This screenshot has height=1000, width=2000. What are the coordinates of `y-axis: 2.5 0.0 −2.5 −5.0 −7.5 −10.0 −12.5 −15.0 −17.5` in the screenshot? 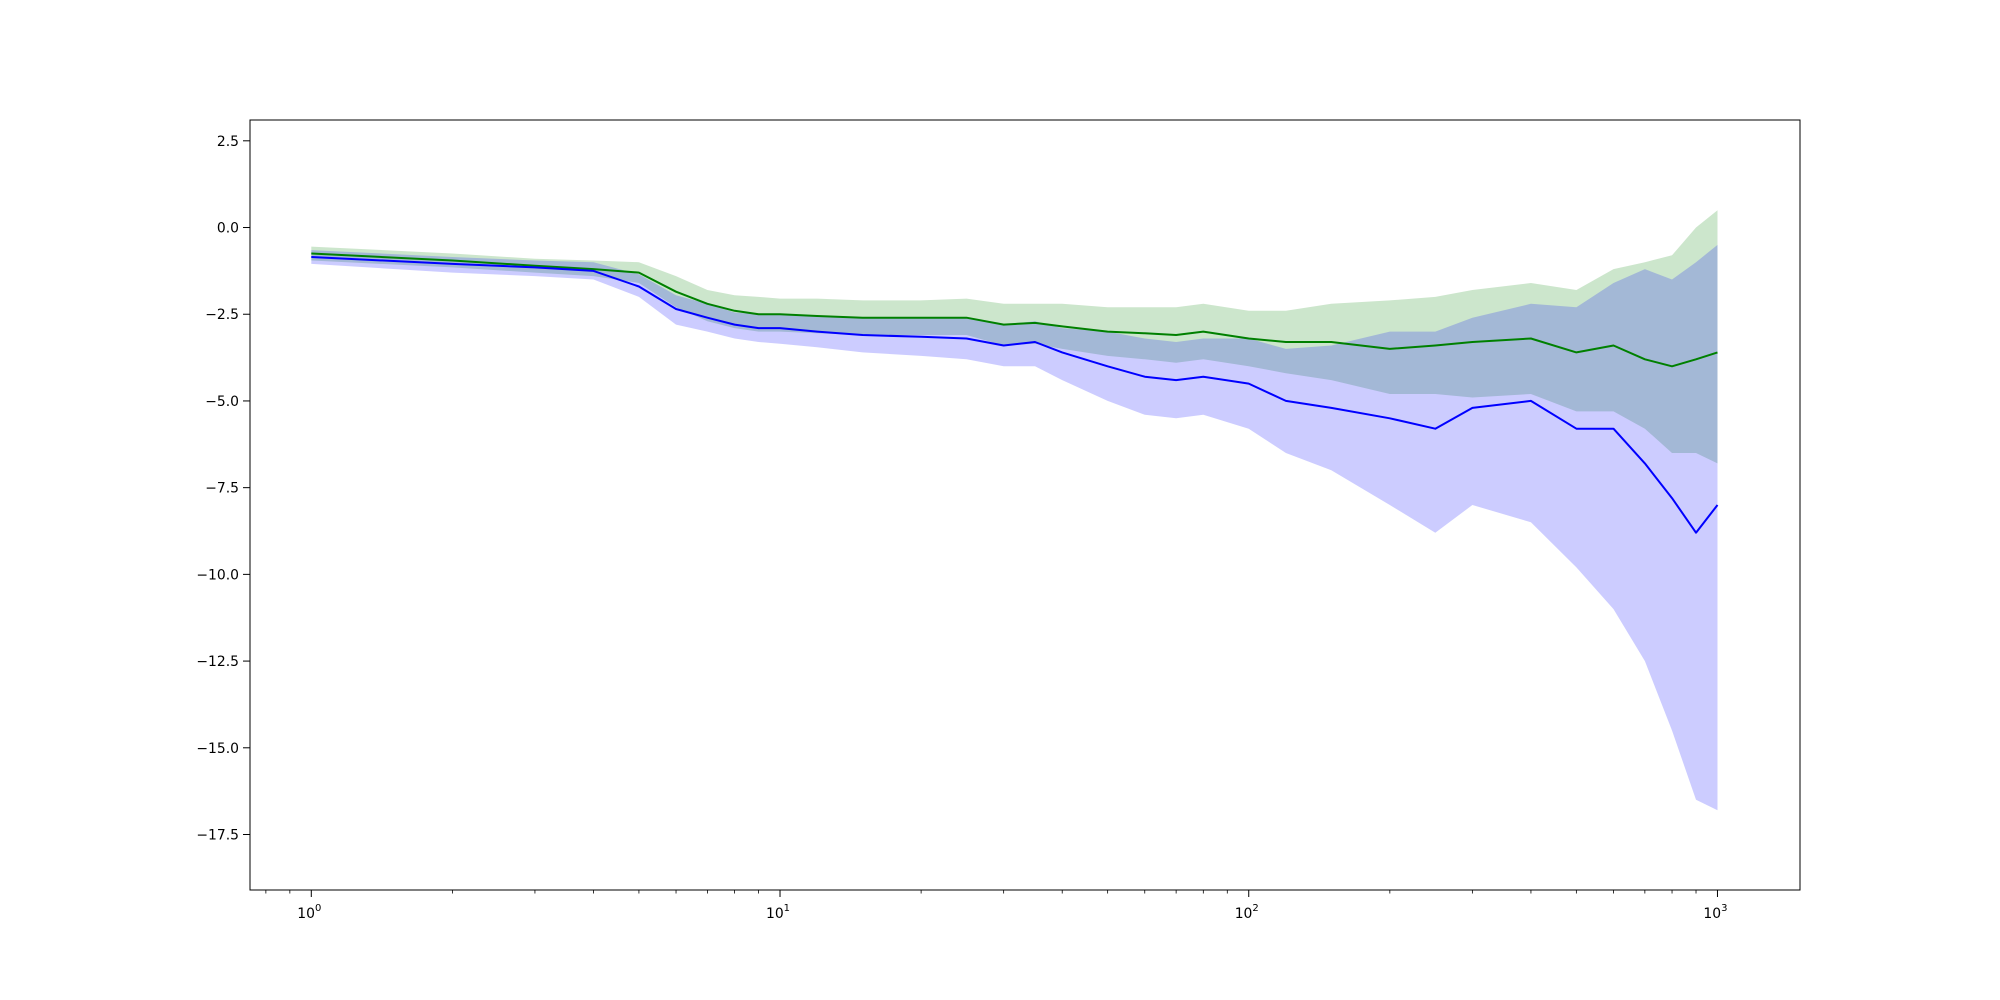 It's located at (223, 489).